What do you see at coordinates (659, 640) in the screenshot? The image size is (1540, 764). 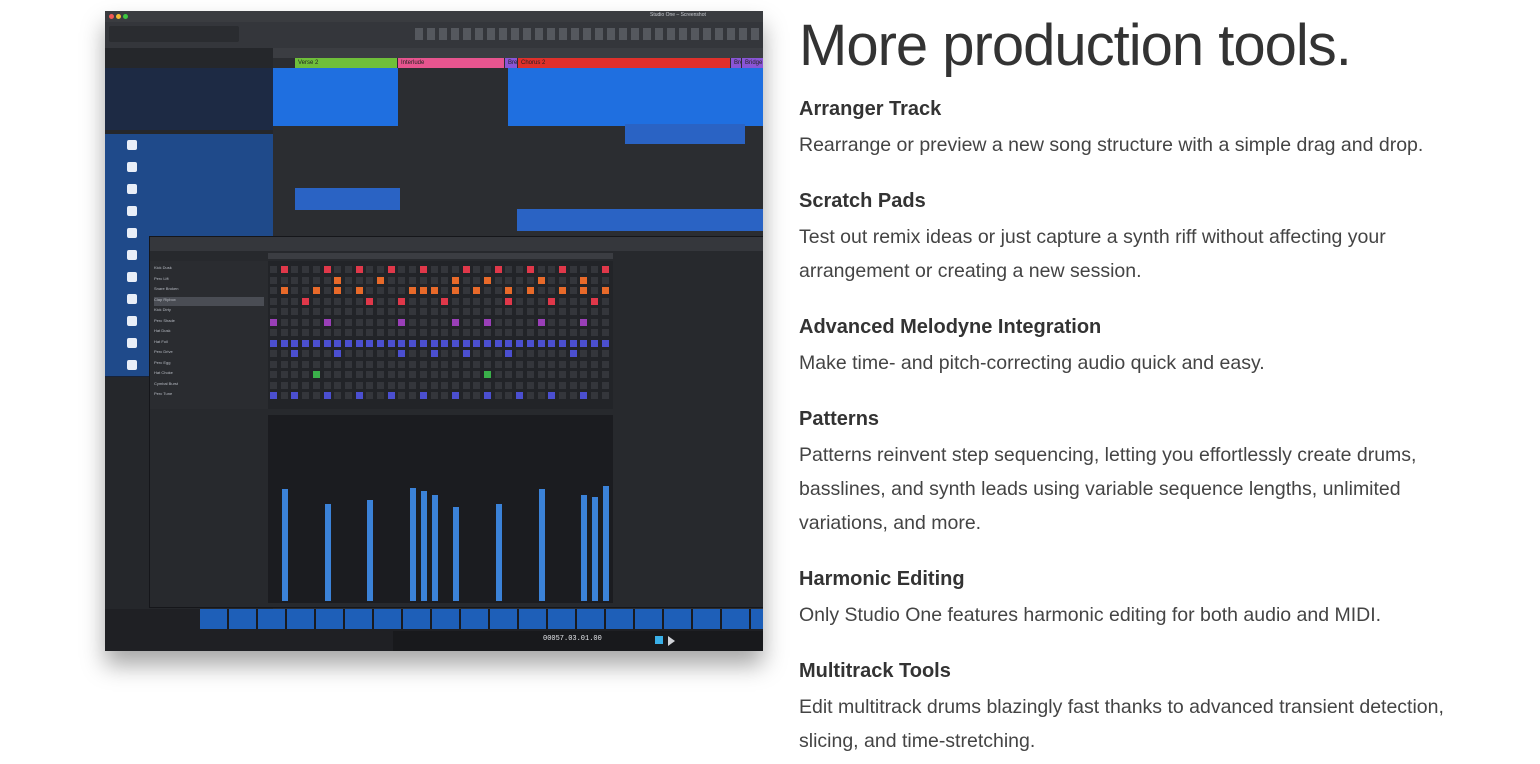 I see `stop-icon` at bounding box center [659, 640].